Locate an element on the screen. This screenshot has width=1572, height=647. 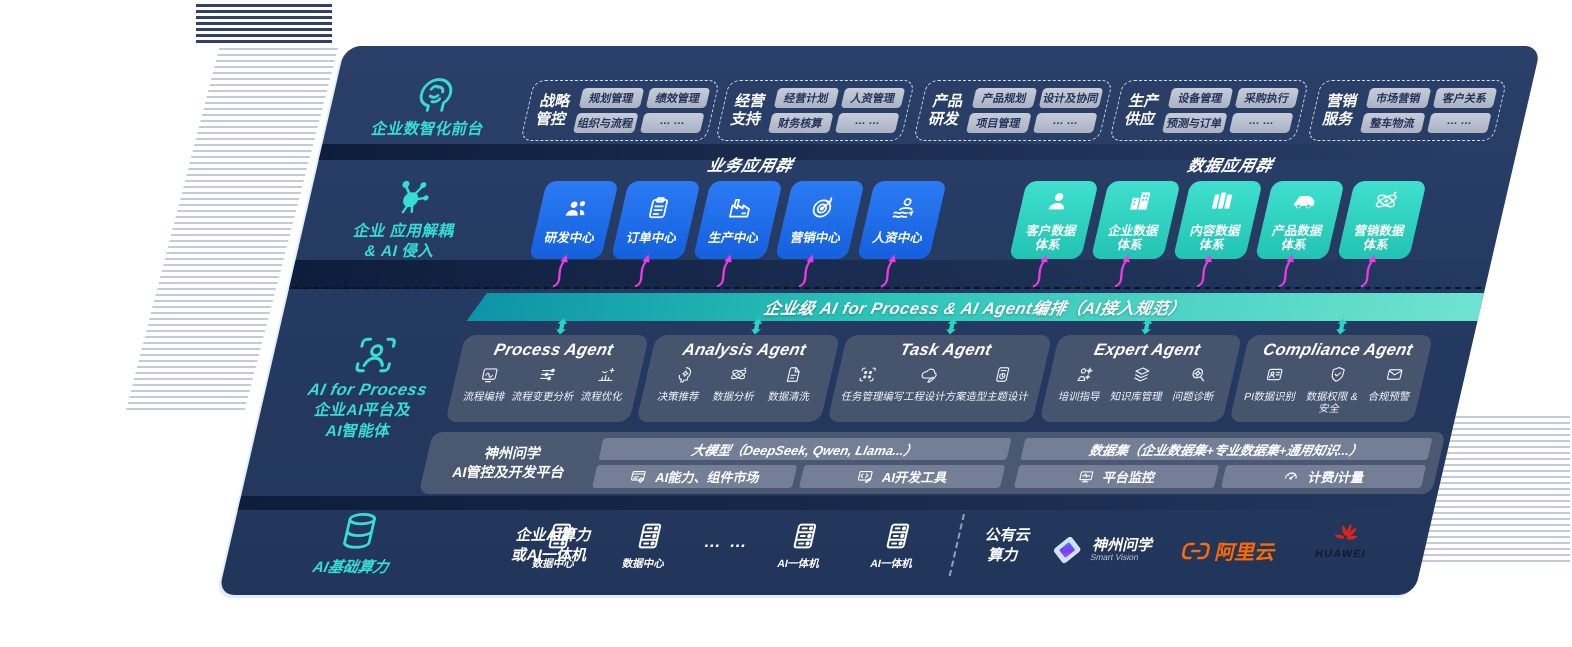
module-chip: 产品规划 is located at coordinates (1004, 98).